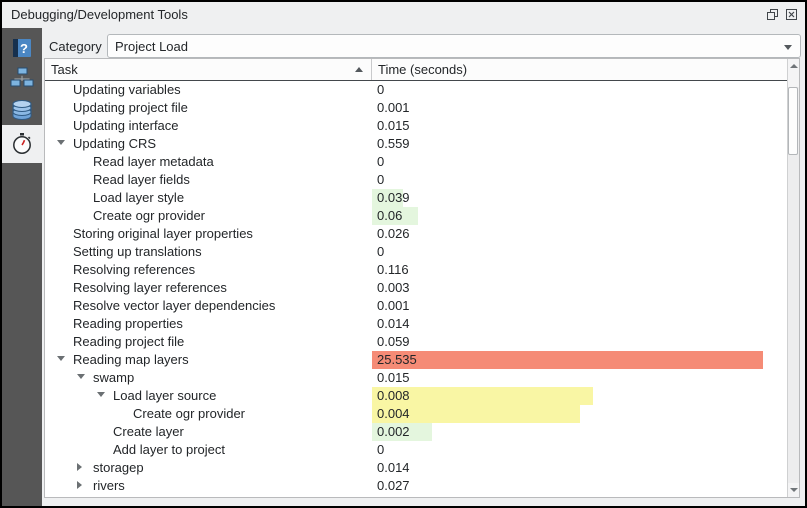  What do you see at coordinates (416, 162) in the screenshot?
I see `table-row: Read layer metadata 0` at bounding box center [416, 162].